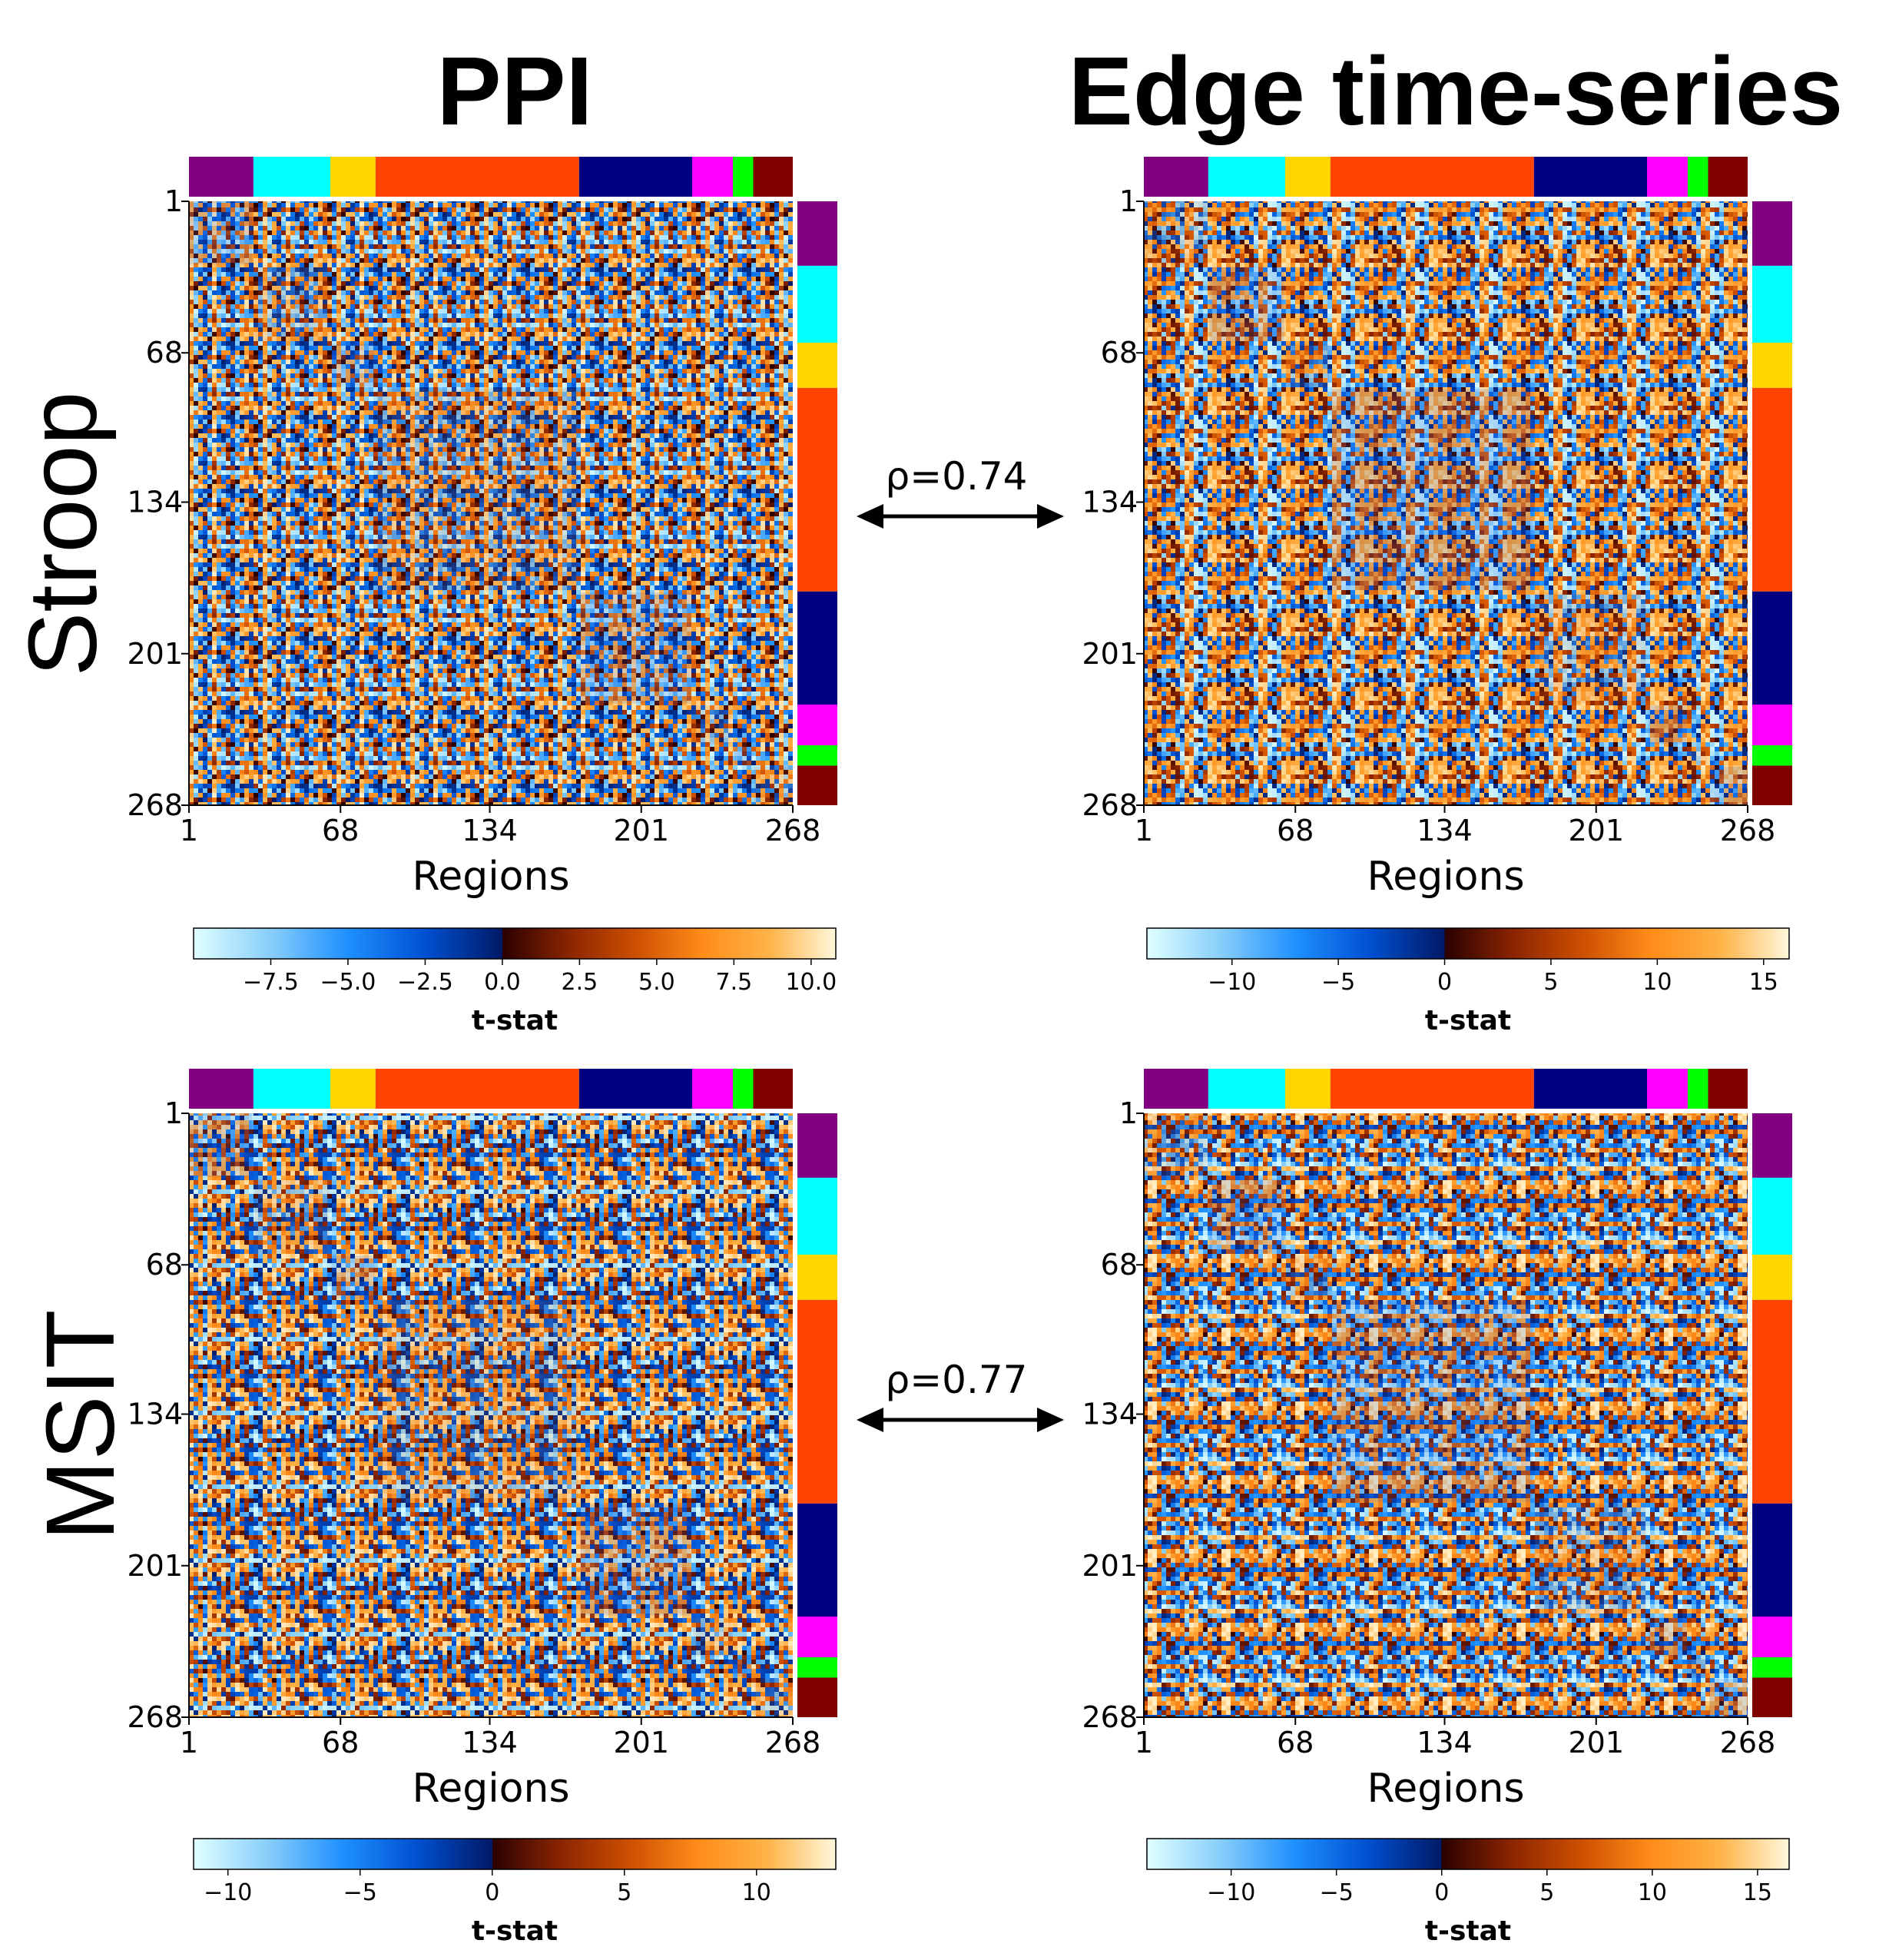 The image size is (1889, 1960). I want to click on colorbar-tick-label: −10, so click(1231, 1892).